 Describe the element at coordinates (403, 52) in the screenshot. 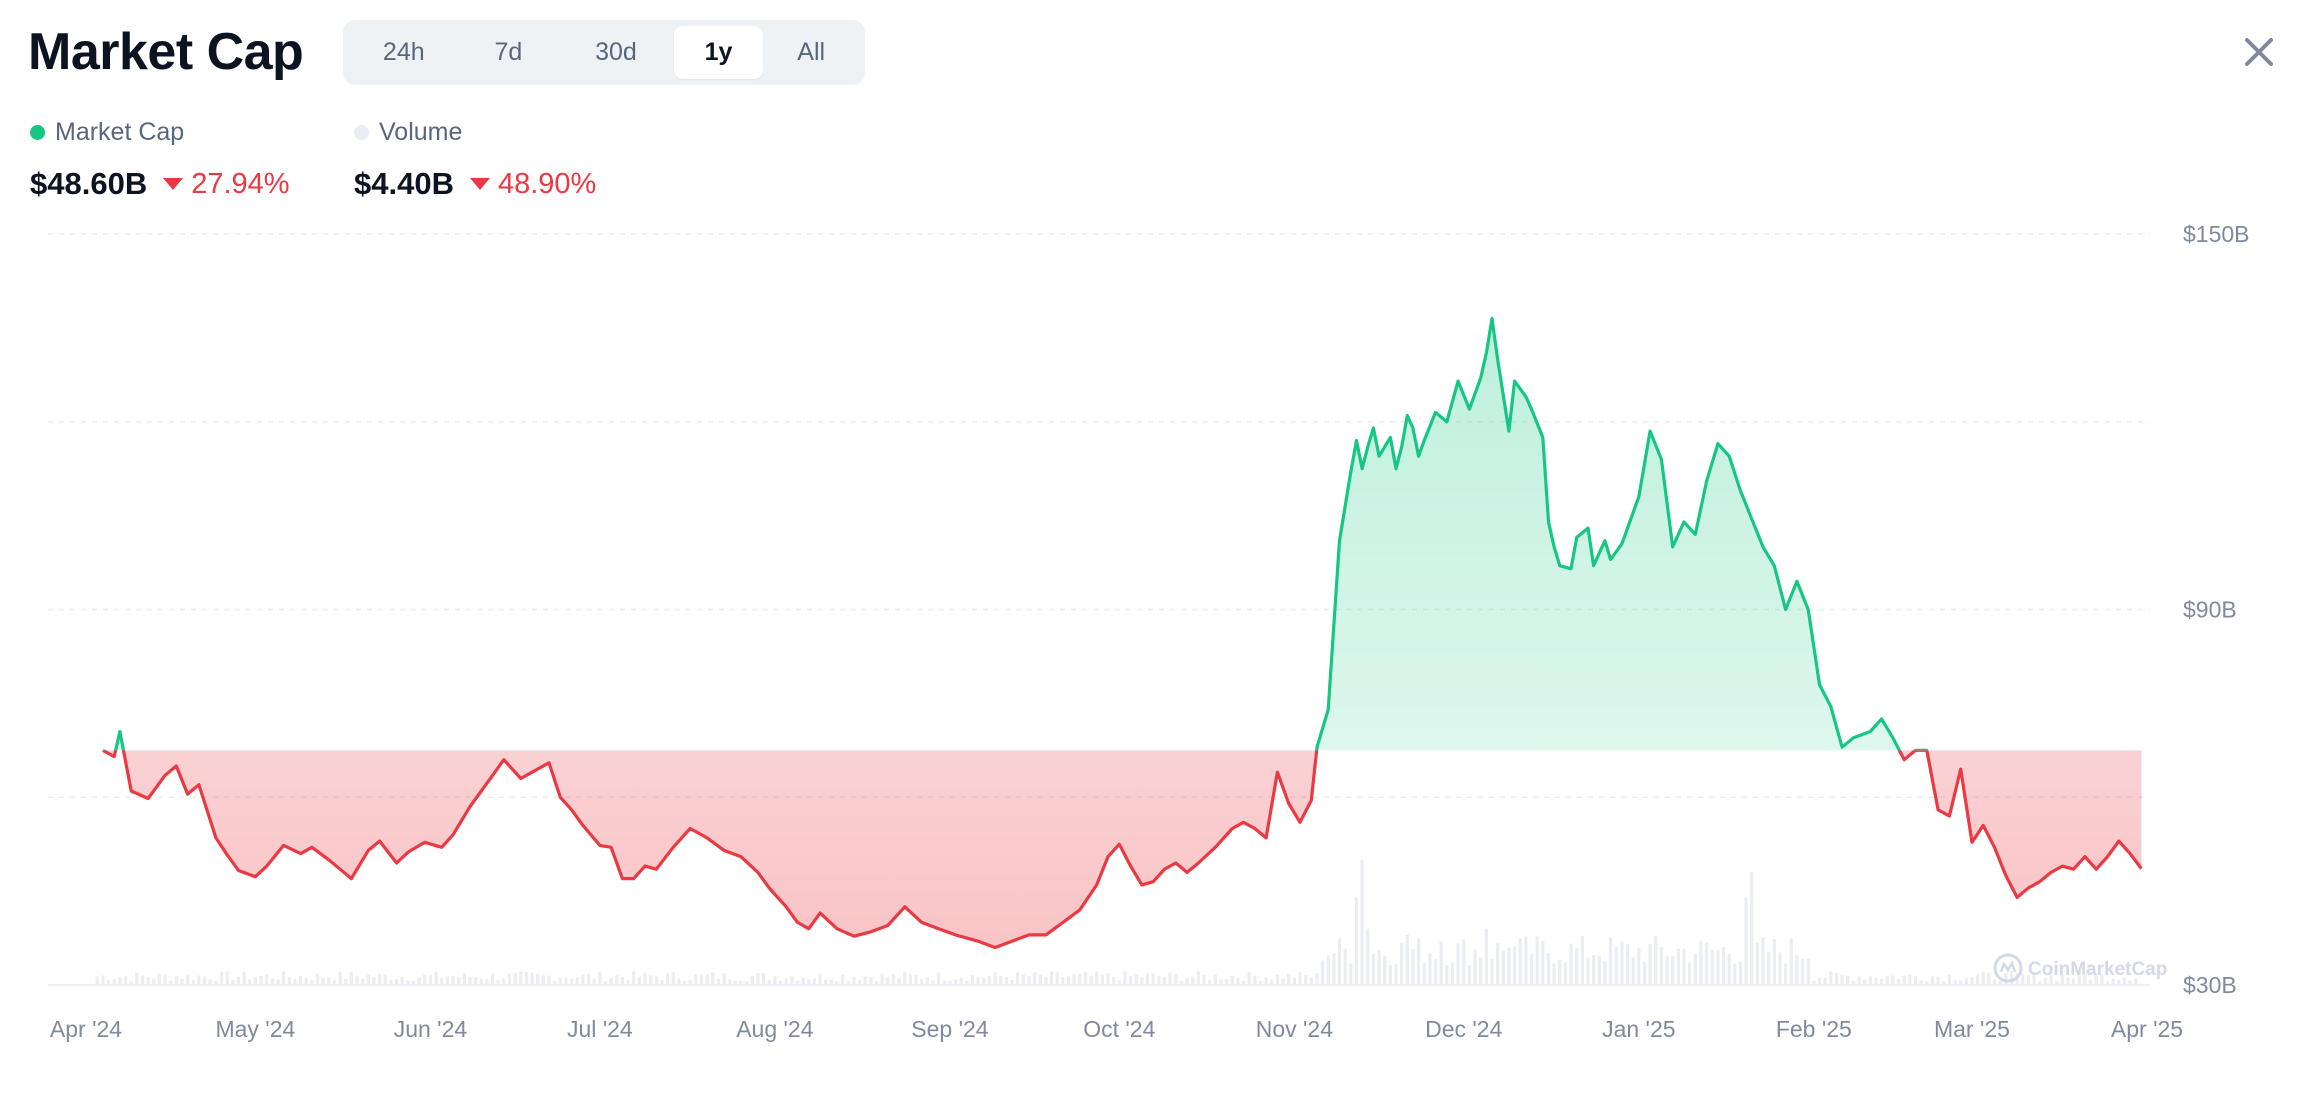

I see `tab-24h: 24h` at that location.